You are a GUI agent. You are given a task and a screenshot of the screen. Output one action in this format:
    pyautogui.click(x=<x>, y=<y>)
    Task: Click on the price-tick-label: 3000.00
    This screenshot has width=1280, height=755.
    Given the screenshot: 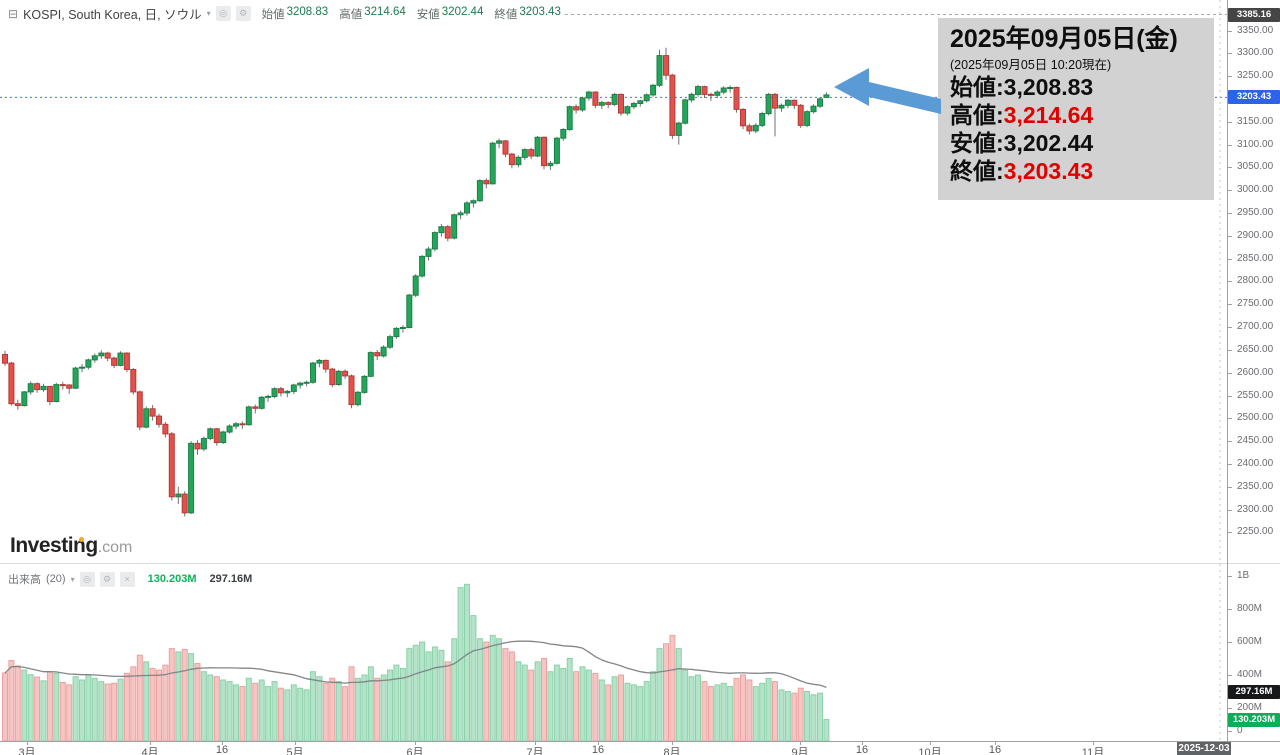 What is the action you would take?
    pyautogui.click(x=1255, y=190)
    